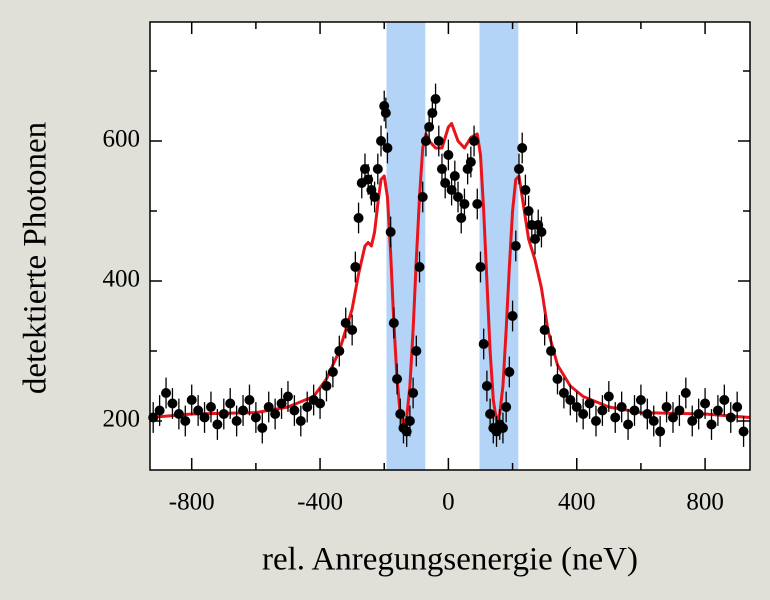  I want to click on y-tick-label: 200, so click(122, 419).